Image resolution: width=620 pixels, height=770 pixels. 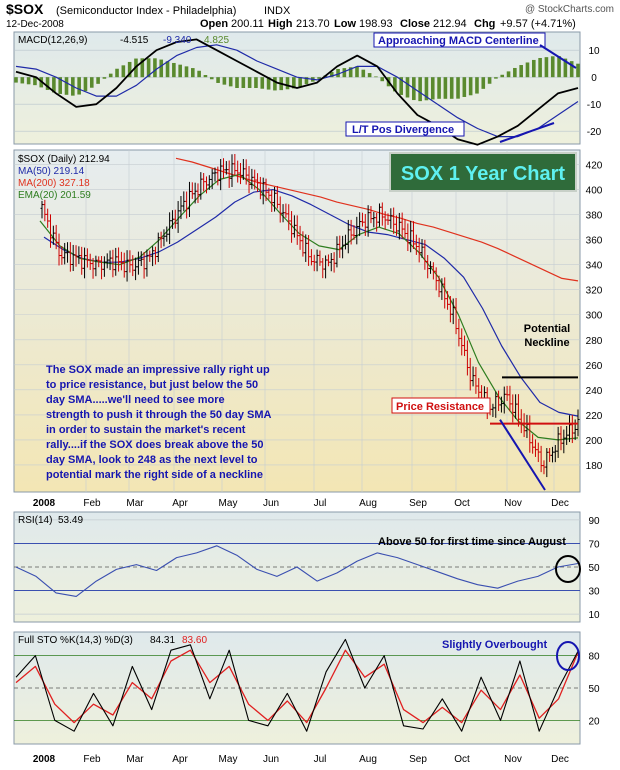 What do you see at coordinates (513, 503) in the screenshot?
I see `price-x-tick: Nov` at bounding box center [513, 503].